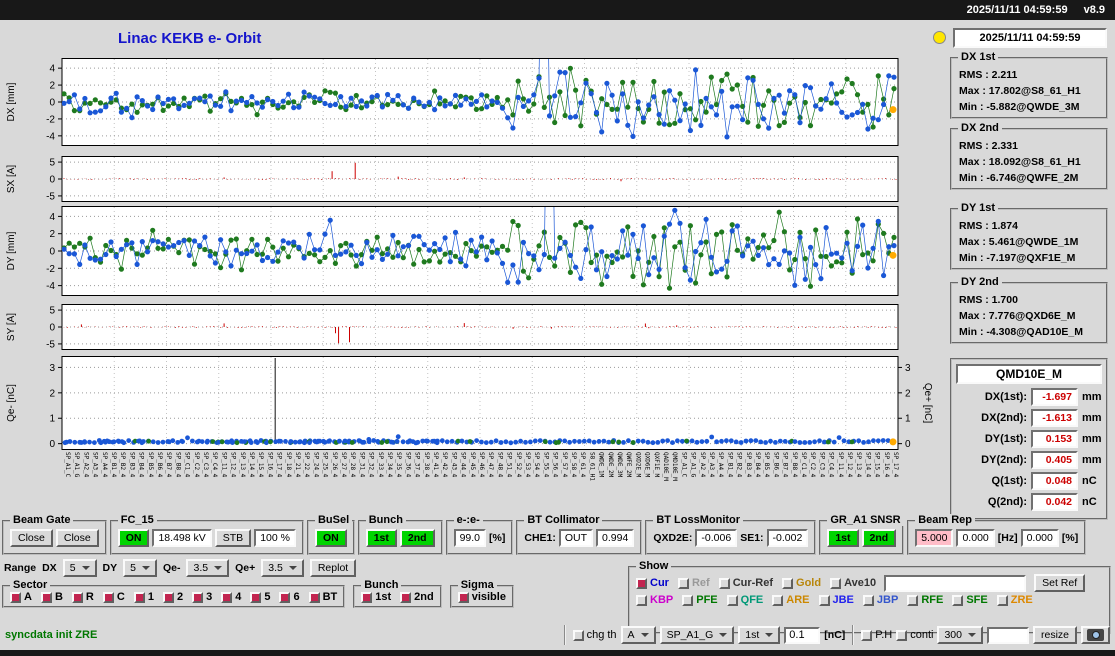 Image resolution: width=1115 pixels, height=656 pixels. What do you see at coordinates (31, 538) in the screenshot?
I see `beam-gate-close-1-button: Close` at bounding box center [31, 538].